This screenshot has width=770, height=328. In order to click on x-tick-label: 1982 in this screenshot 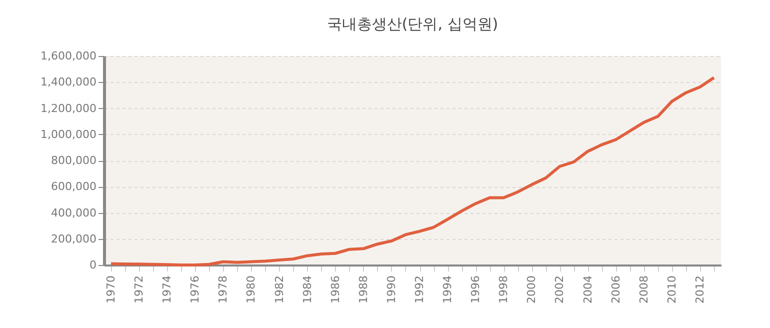, I will do `click(279, 290)`.